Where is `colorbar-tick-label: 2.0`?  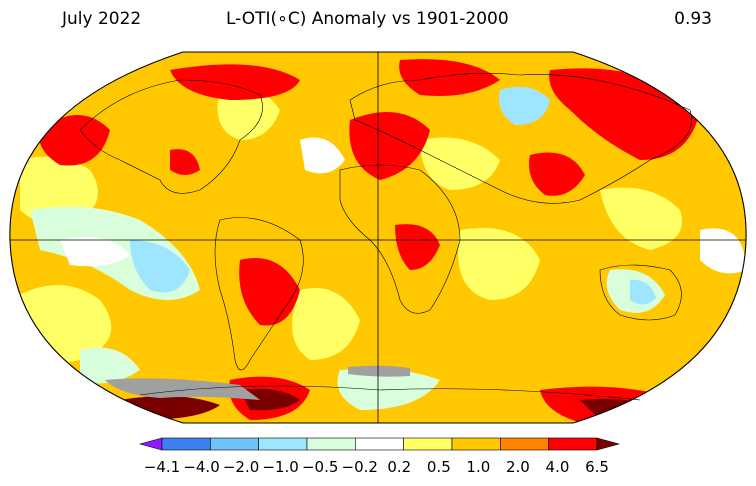
colorbar-tick-label: 2.0 is located at coordinates (517, 467).